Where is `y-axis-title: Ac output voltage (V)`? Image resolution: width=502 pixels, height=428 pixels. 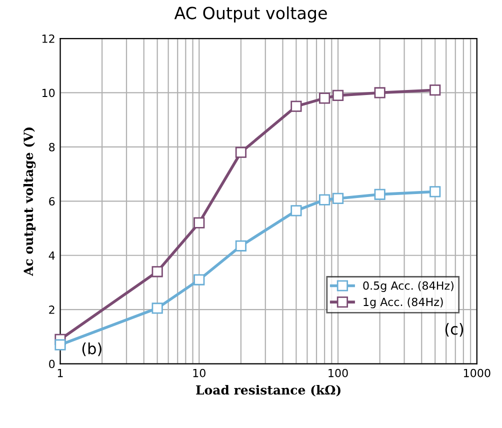
y-axis-title: Ac output voltage (V) is located at coordinates (29, 202).